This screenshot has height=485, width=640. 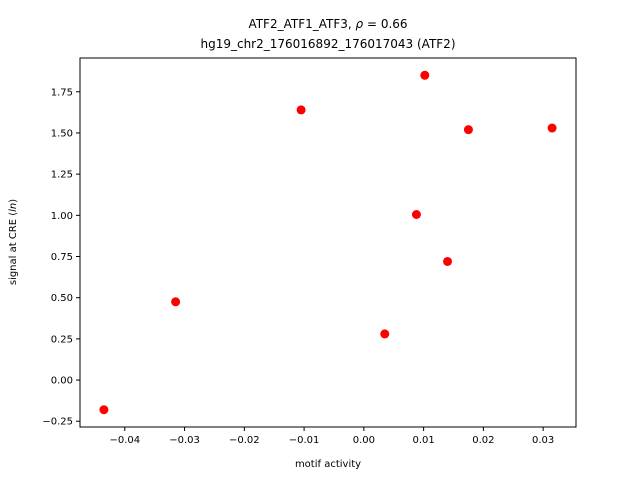 What do you see at coordinates (328, 464) in the screenshot?
I see `x-axis-label: motif activity` at bounding box center [328, 464].